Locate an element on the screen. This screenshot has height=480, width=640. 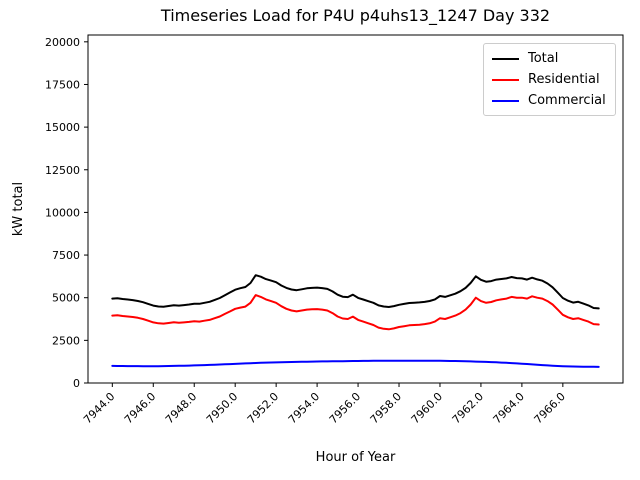
legend-entry-residential: Residential is located at coordinates (549, 79).